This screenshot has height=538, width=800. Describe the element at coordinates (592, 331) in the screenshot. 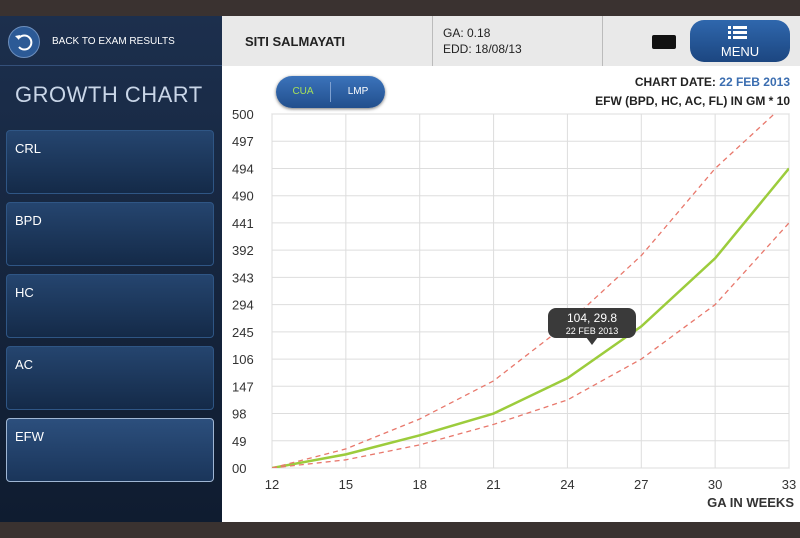

I see `tooltip-date: 22 FEB 2013` at that location.